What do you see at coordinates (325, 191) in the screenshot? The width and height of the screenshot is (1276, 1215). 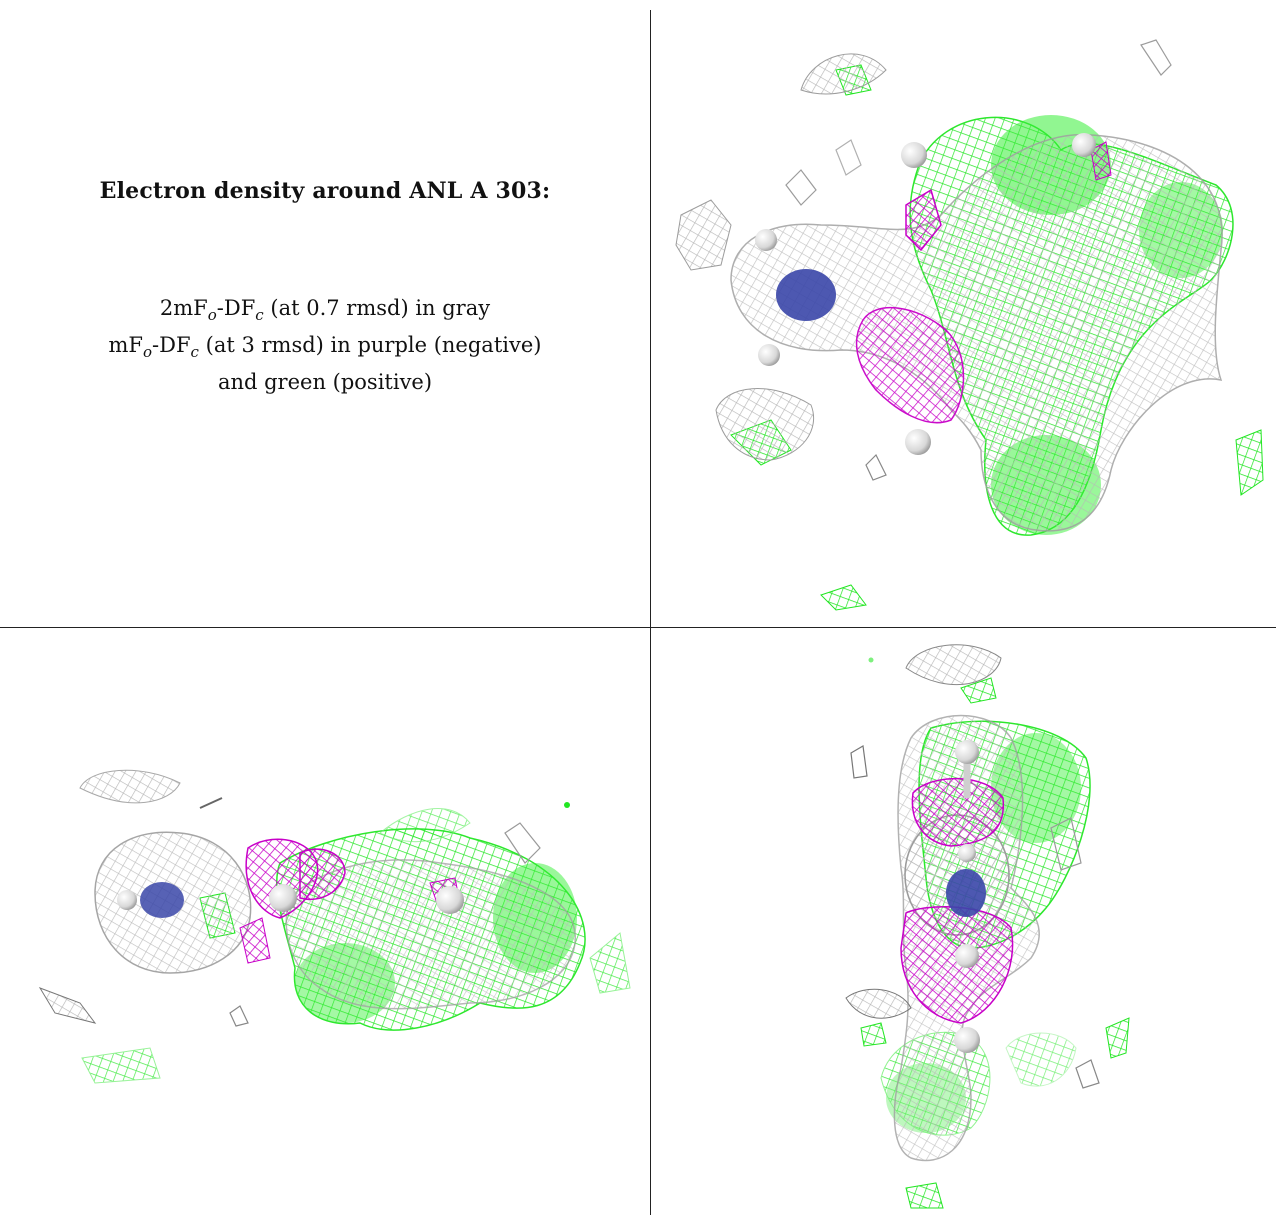 I see `caption-title: Electron density around ANL A 303:` at bounding box center [325, 191].